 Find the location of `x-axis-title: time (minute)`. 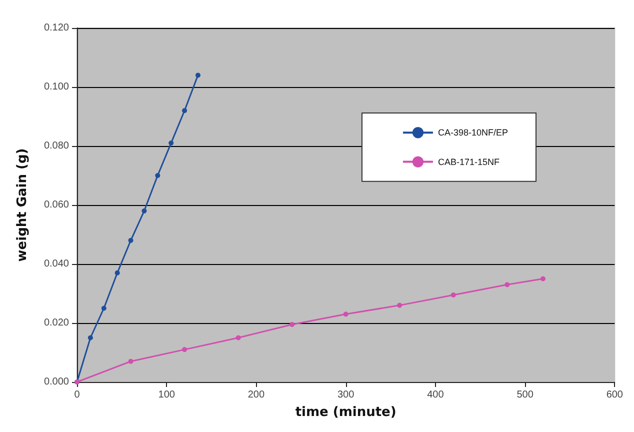

x-axis-title: time (minute) is located at coordinates (345, 412).